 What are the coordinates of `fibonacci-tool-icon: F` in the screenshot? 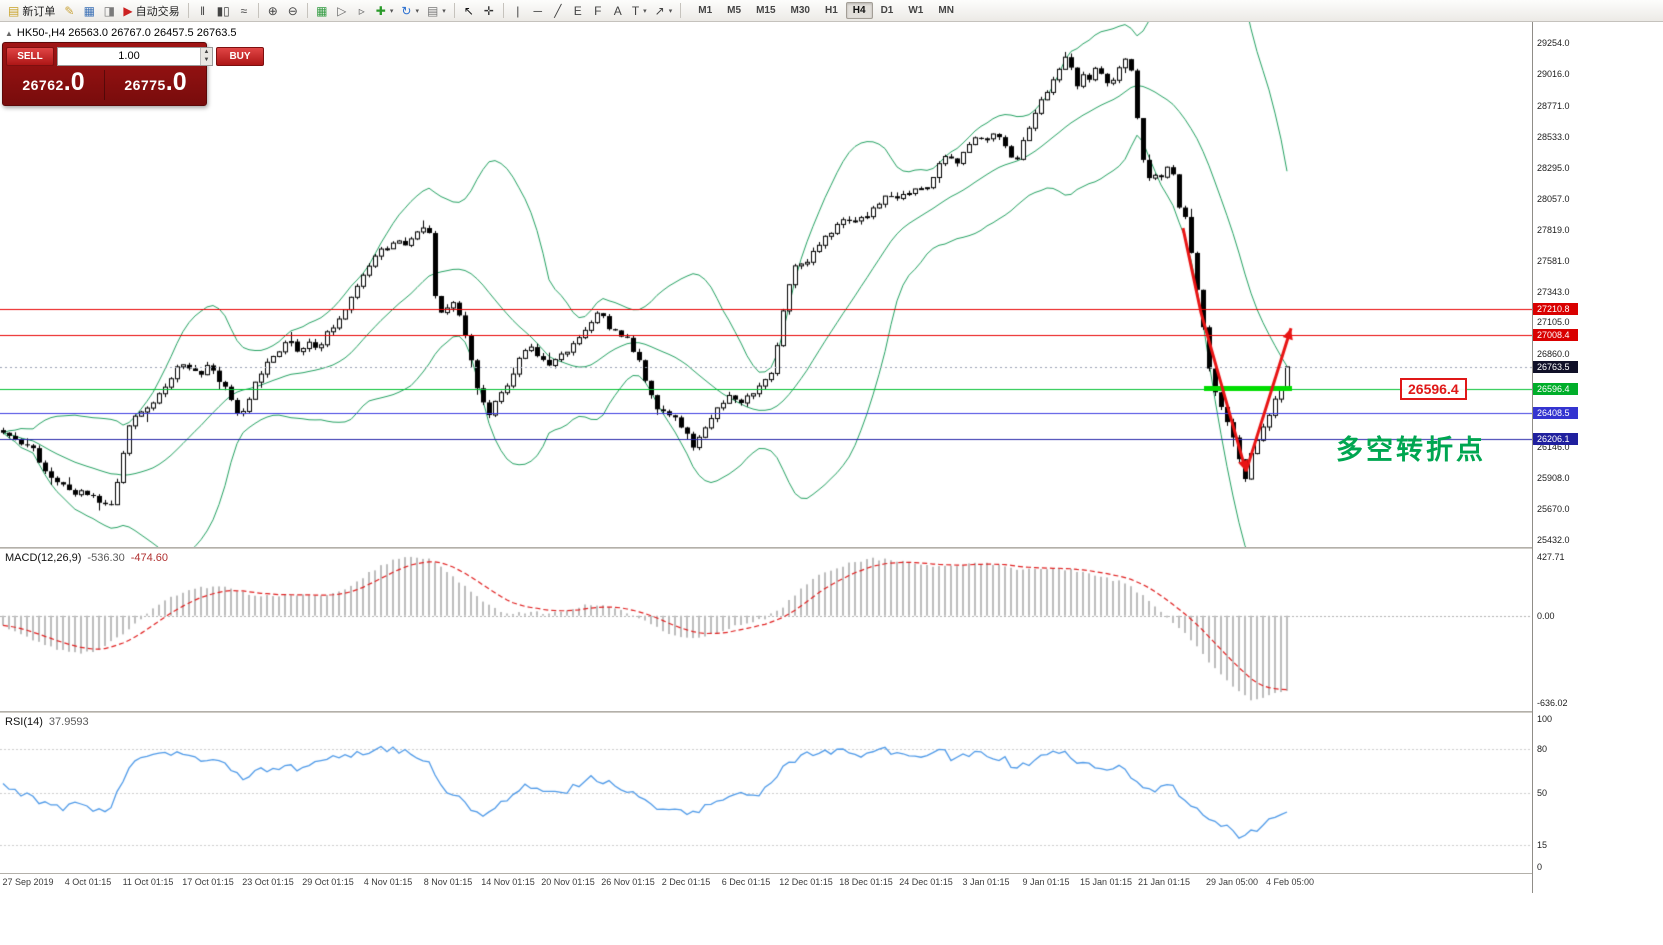 It's located at (598, 10).